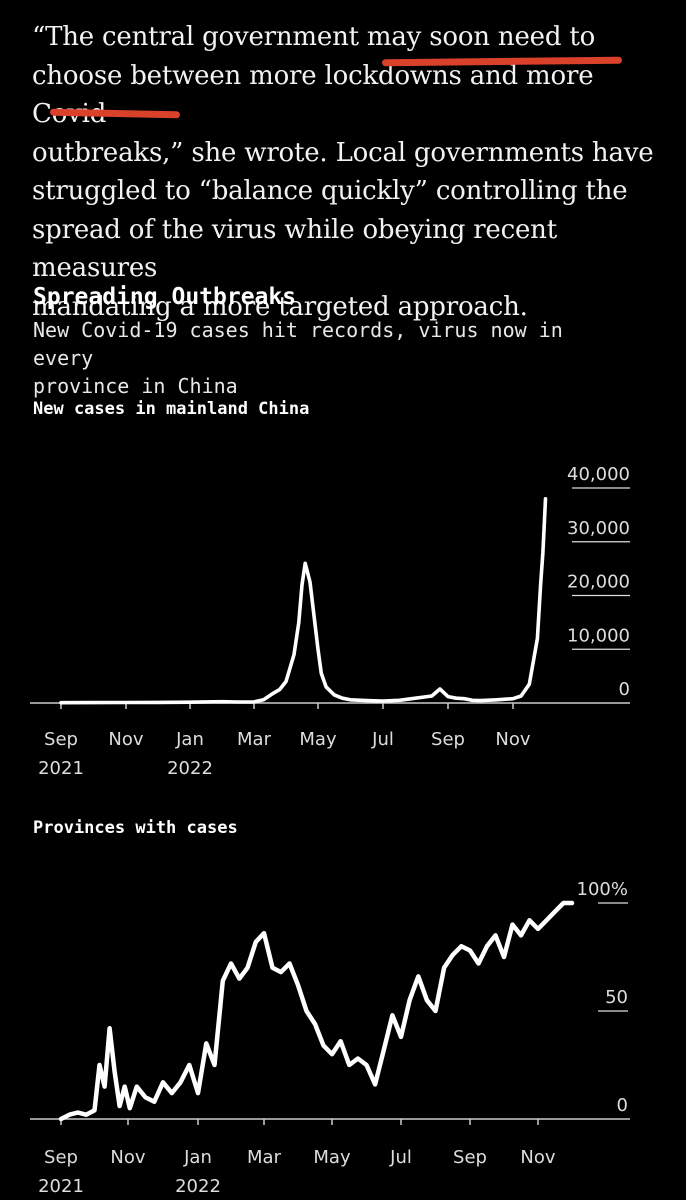 This screenshot has height=1200, width=686. Describe the element at coordinates (135, 828) in the screenshot. I see `chart-title-provinces: Provinces with cases` at that location.